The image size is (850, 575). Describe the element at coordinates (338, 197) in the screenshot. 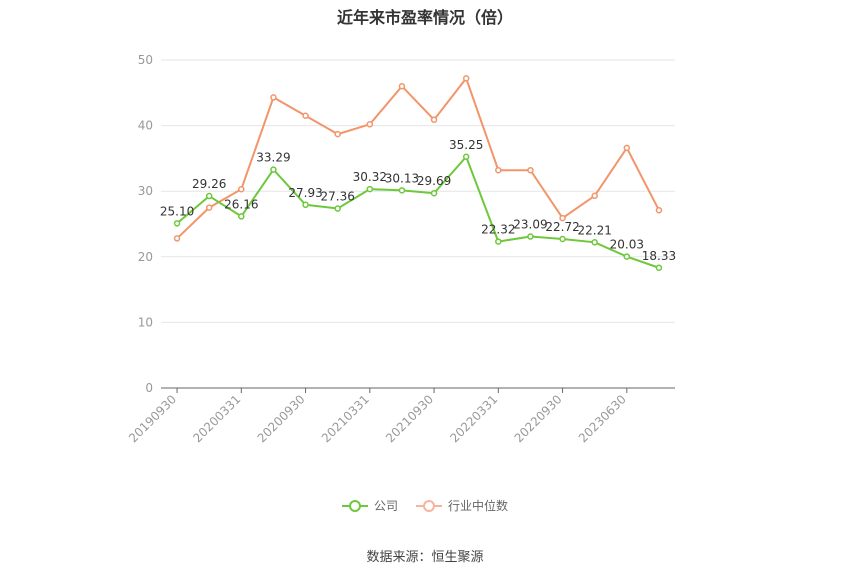

I see `company-data-label: 27.36` at that location.